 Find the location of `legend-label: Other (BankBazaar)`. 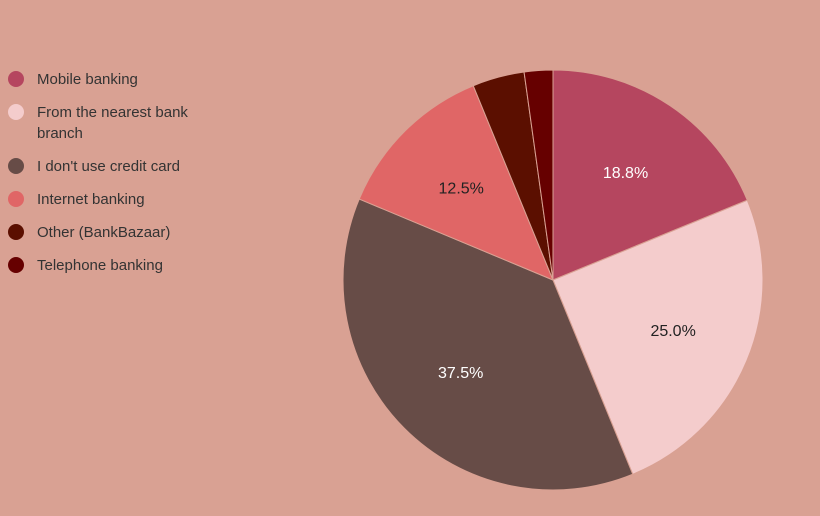

legend-label: Other (BankBazaar) is located at coordinates (104, 232).